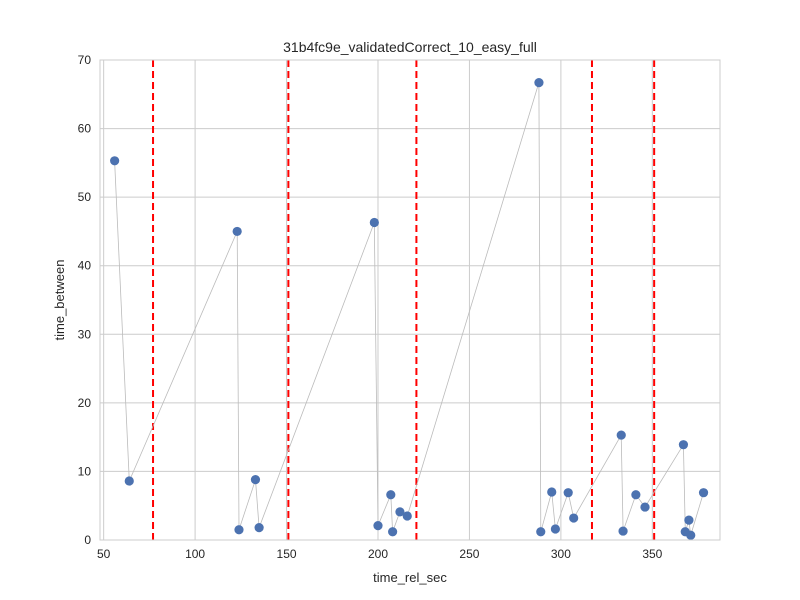  What do you see at coordinates (85, 197) in the screenshot?
I see `y-tick-label: 50` at bounding box center [85, 197].